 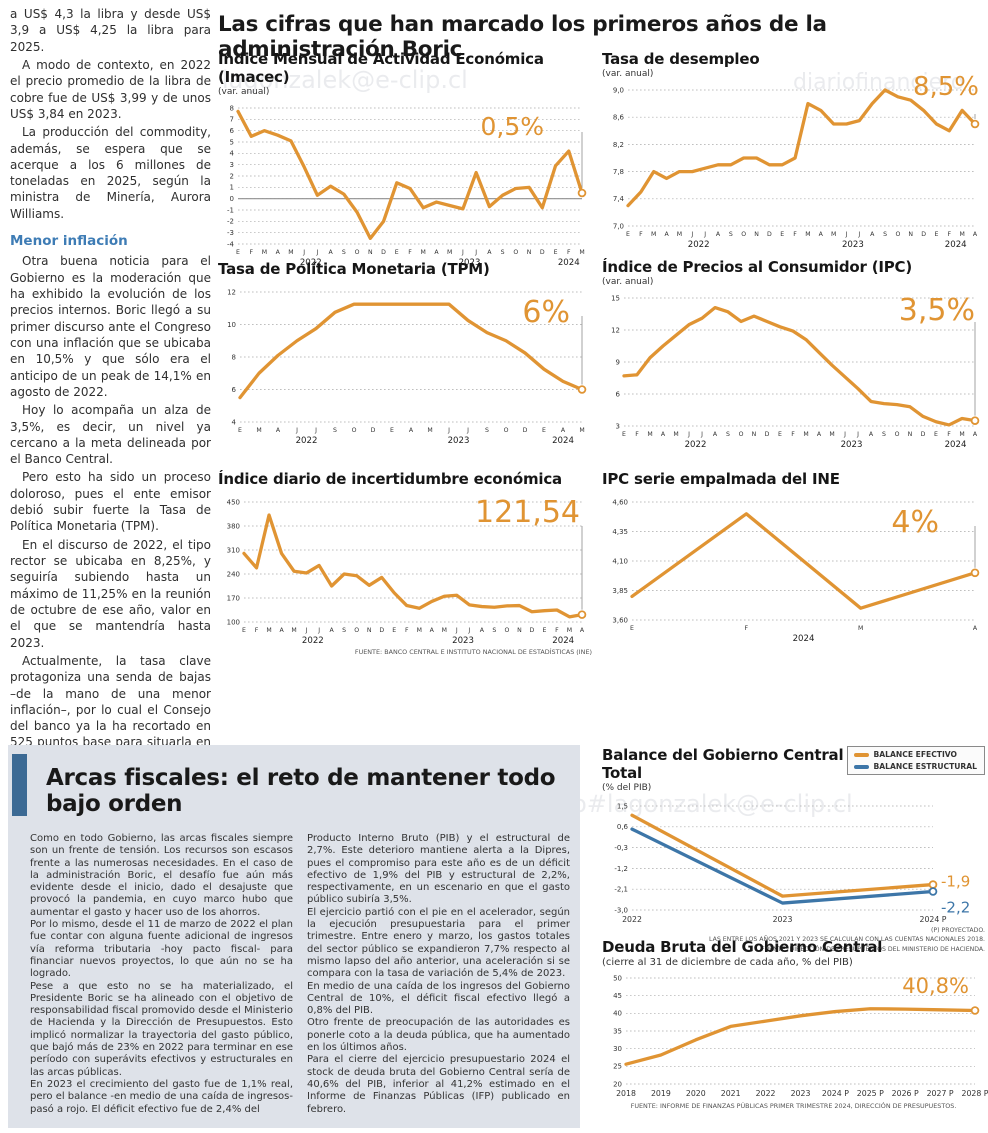 What do you see at coordinates (621, 848) in the screenshot?
I see `svg-text: -0,3` at bounding box center [621, 848].